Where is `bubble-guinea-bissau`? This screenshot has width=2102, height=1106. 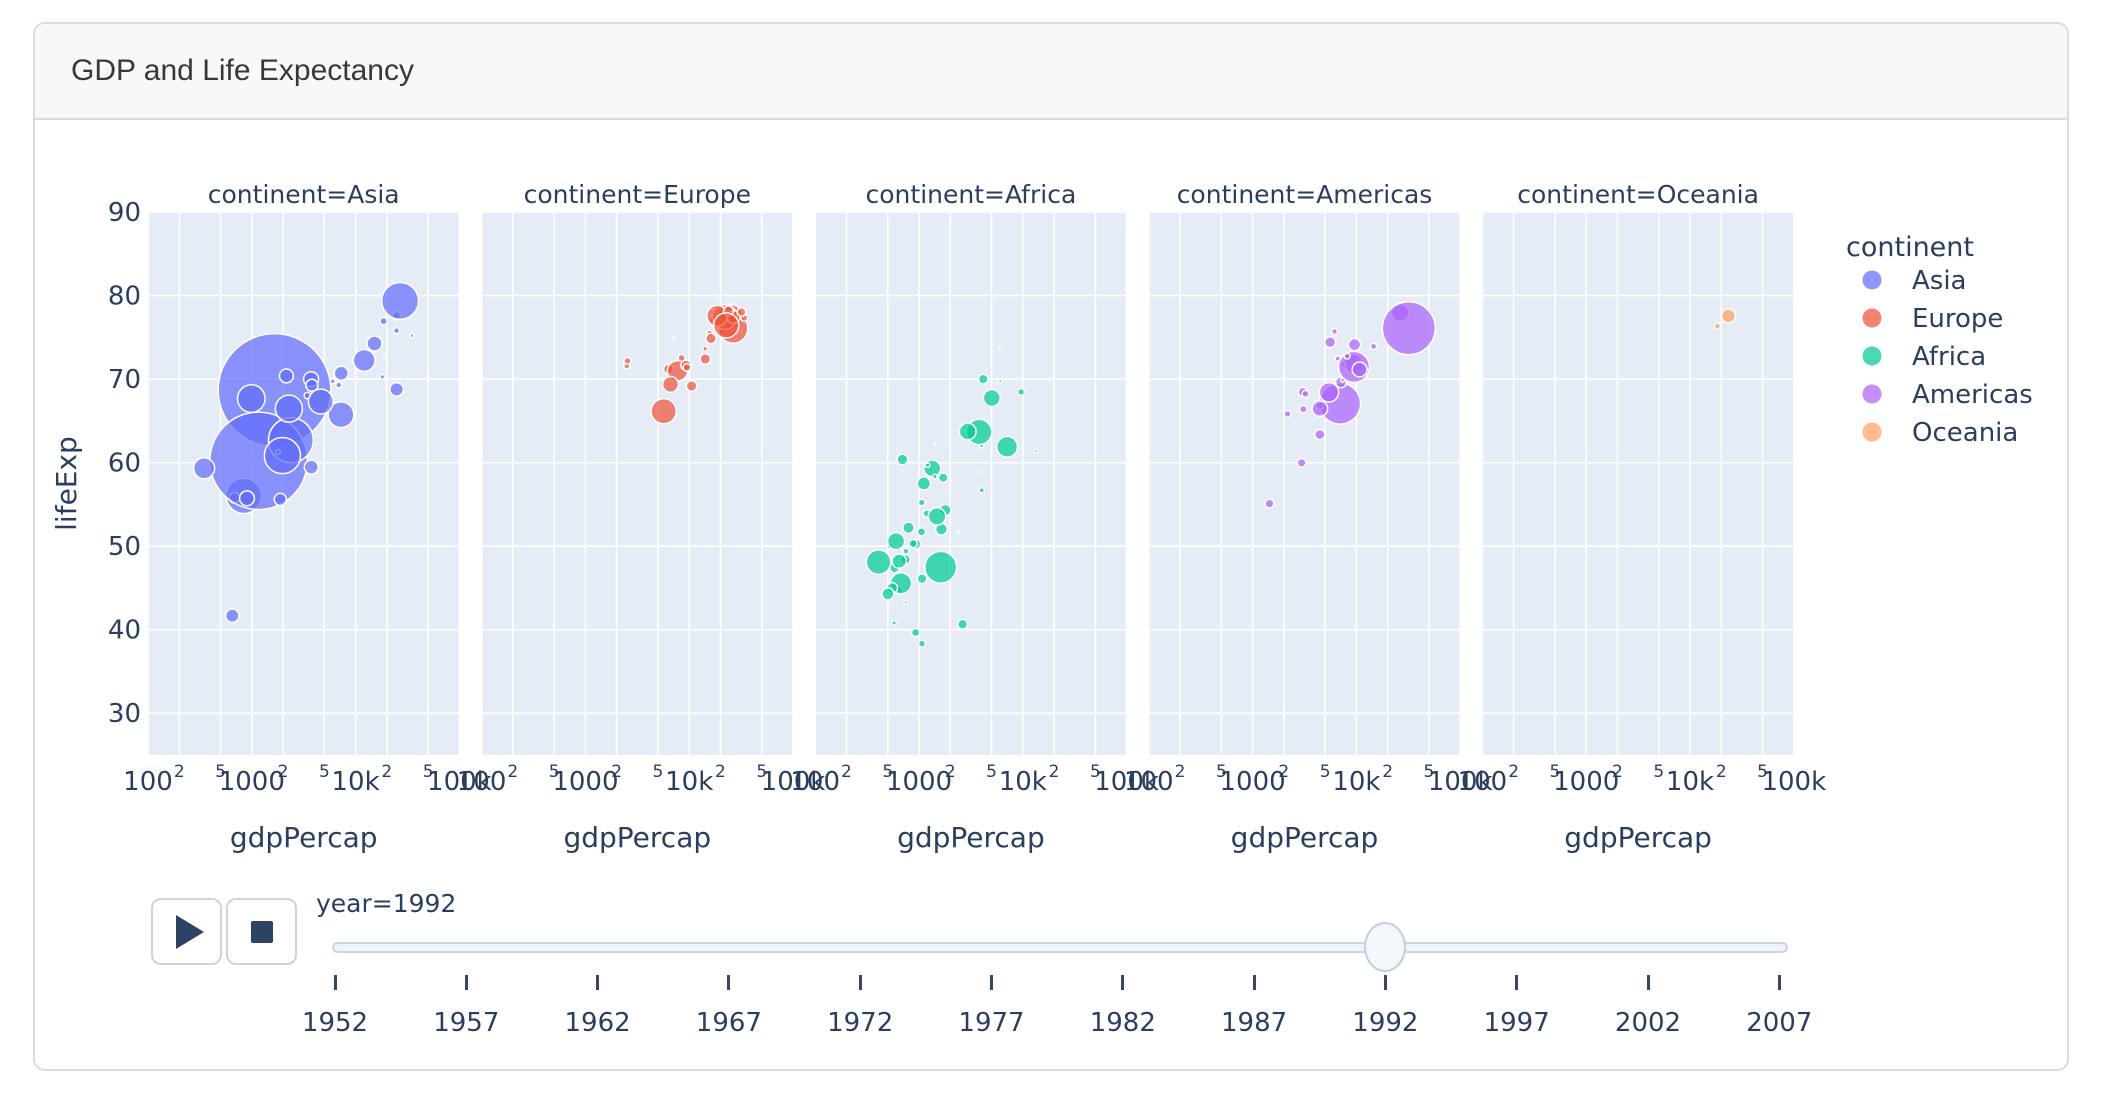 bubble-guinea-bissau is located at coordinates (906, 602).